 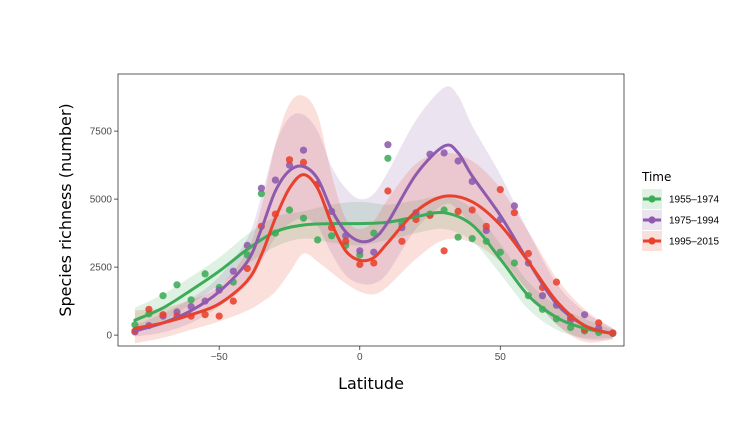 I want to click on y-axis-title: Species richness (number), so click(x=65, y=209).